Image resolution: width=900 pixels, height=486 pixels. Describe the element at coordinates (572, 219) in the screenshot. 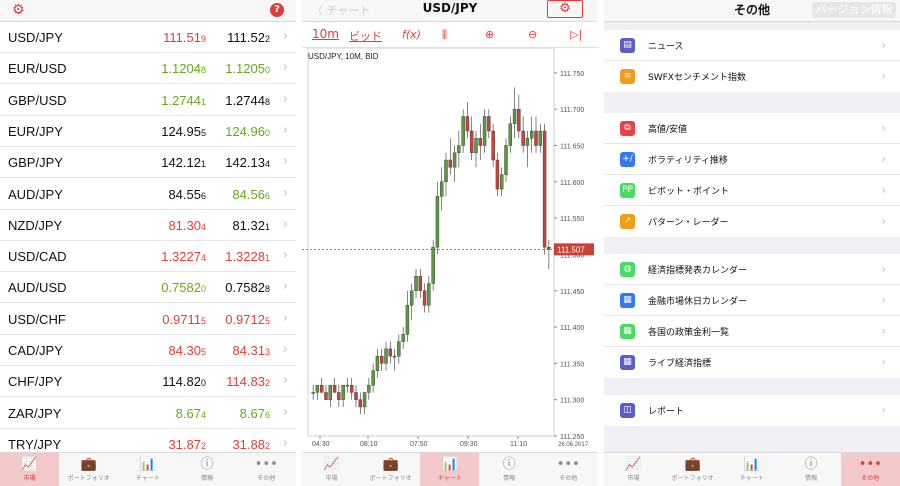

I see `y-tick-label: 111.550` at that location.